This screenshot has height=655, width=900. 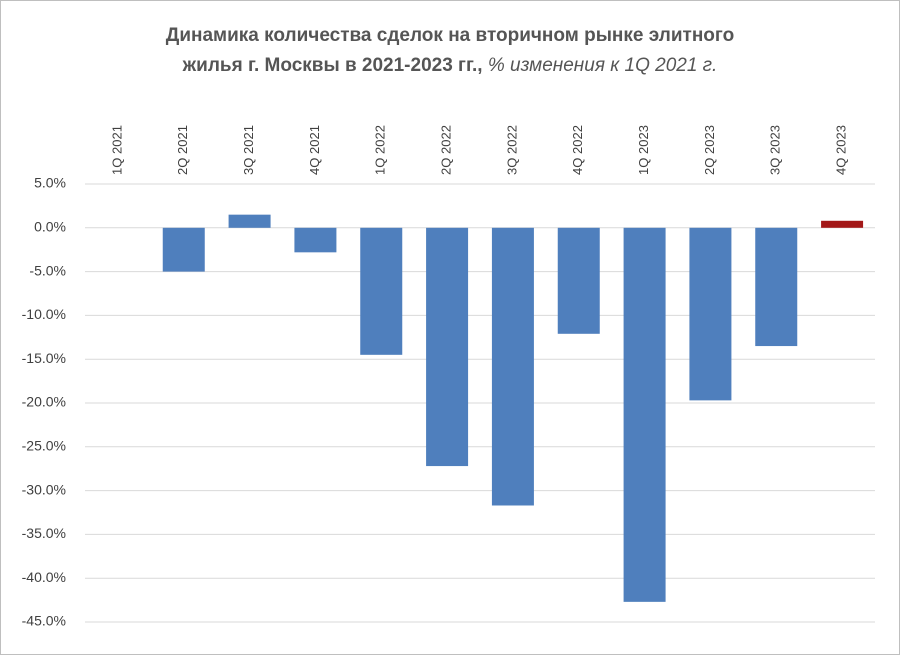 What do you see at coordinates (44, 621) in the screenshot?
I see `y-tick-label: -45.0%` at bounding box center [44, 621].